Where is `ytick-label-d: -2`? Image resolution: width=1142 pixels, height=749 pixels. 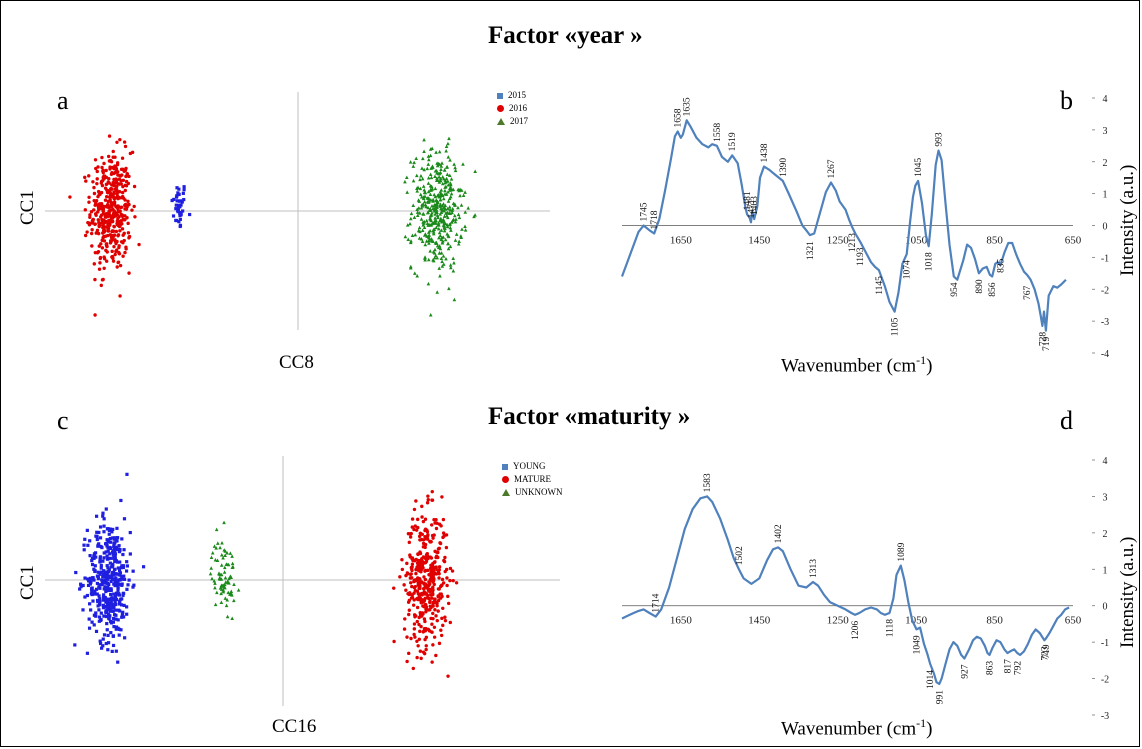 ytick-label-d: -2 is located at coordinates (1105, 680).